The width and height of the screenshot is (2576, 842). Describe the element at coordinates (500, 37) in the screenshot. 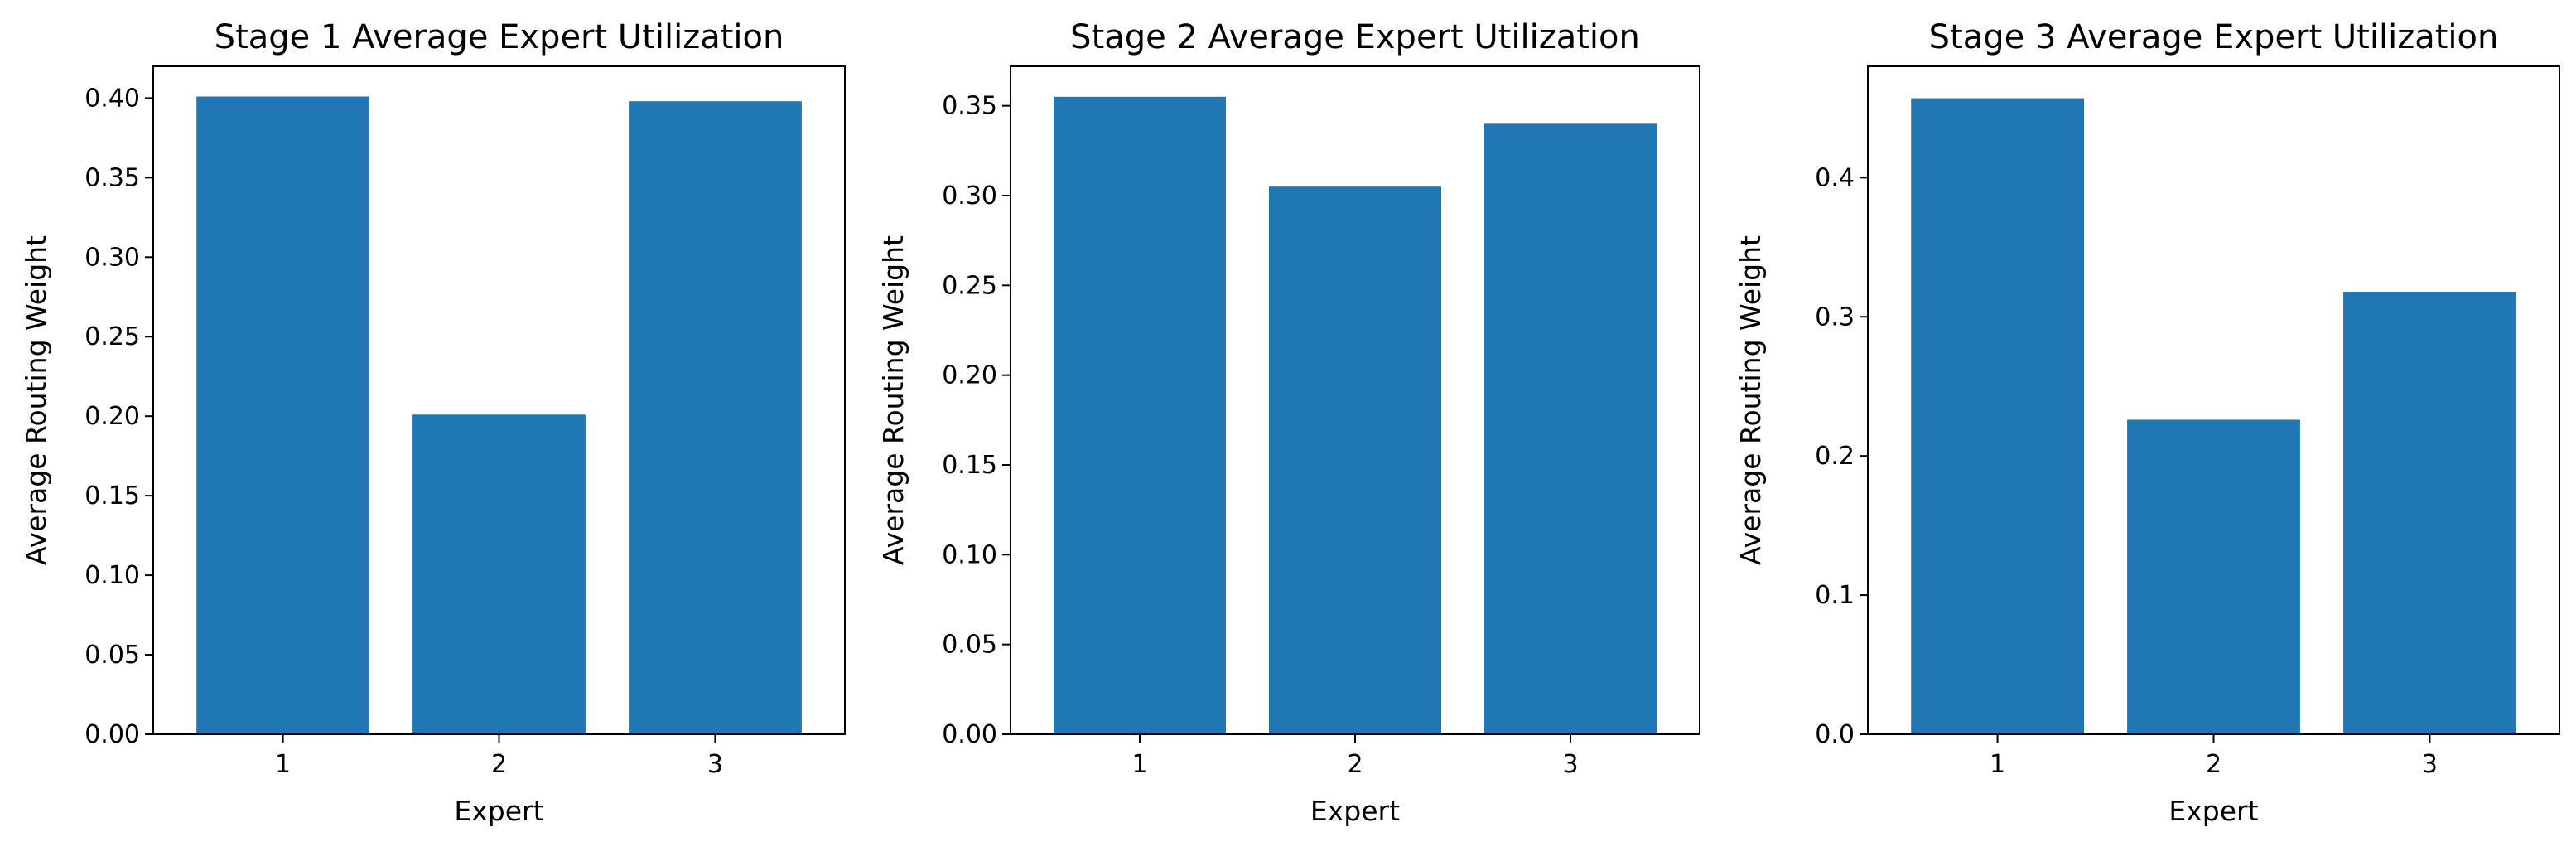

I see `chart-title: Stage 1 Average Expert Utilization` at that location.